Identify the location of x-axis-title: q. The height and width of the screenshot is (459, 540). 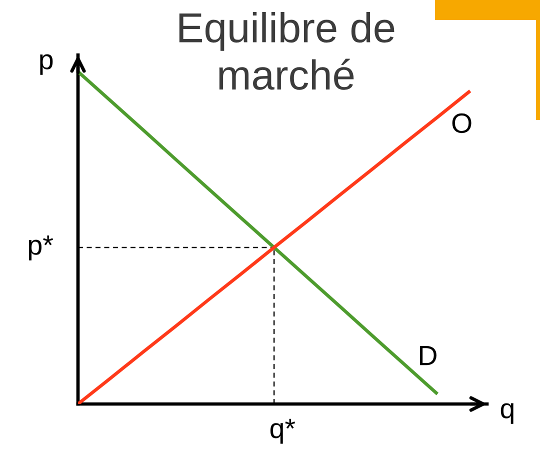
(507, 413).